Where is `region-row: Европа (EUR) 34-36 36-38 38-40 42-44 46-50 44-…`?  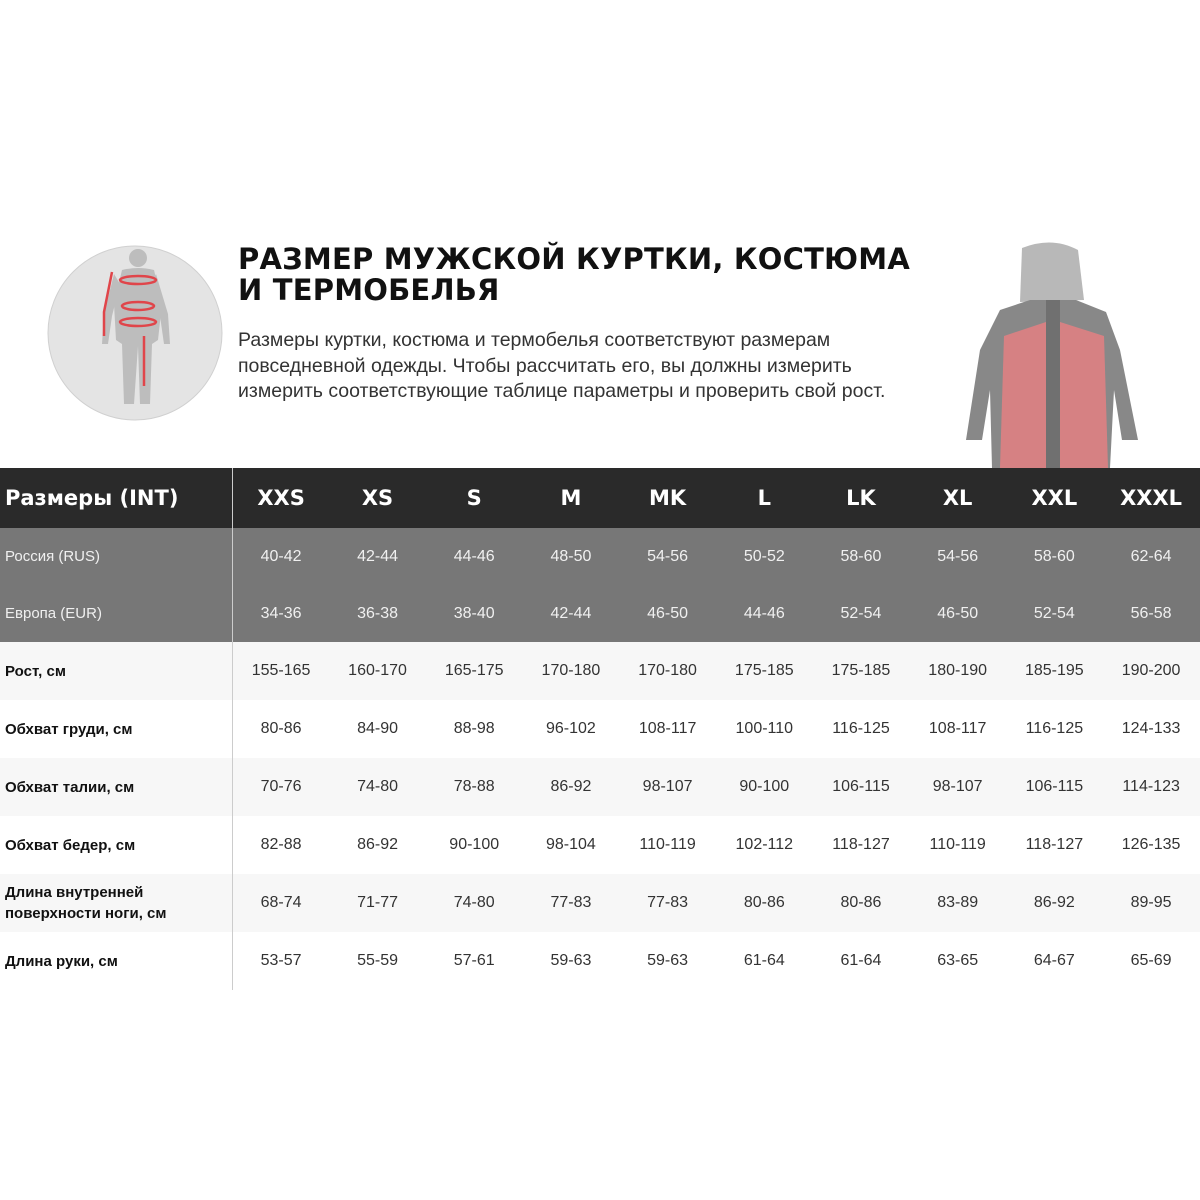 region-row: Европа (EUR) 34-36 36-38 38-40 42-44 46-50 44-… is located at coordinates (600, 613).